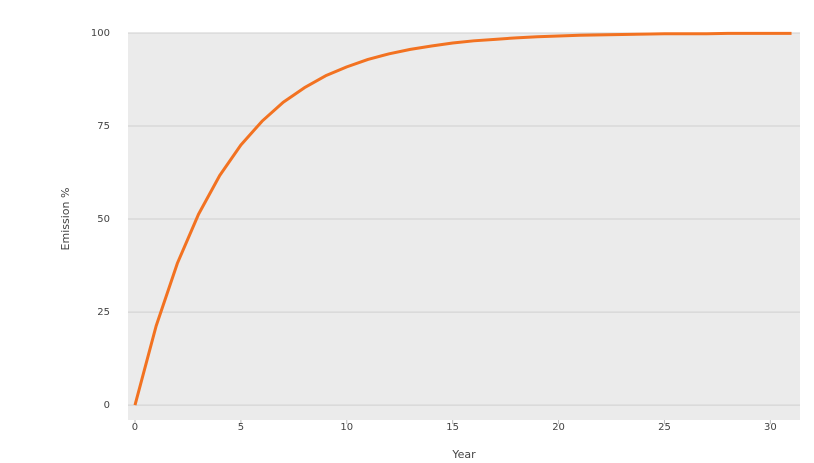  What do you see at coordinates (135, 427) in the screenshot?
I see `x-tick-label: 0` at bounding box center [135, 427].